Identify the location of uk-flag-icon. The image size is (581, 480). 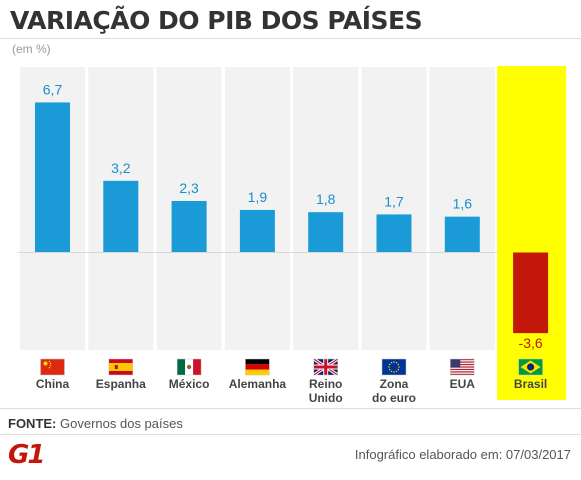
(325, 367).